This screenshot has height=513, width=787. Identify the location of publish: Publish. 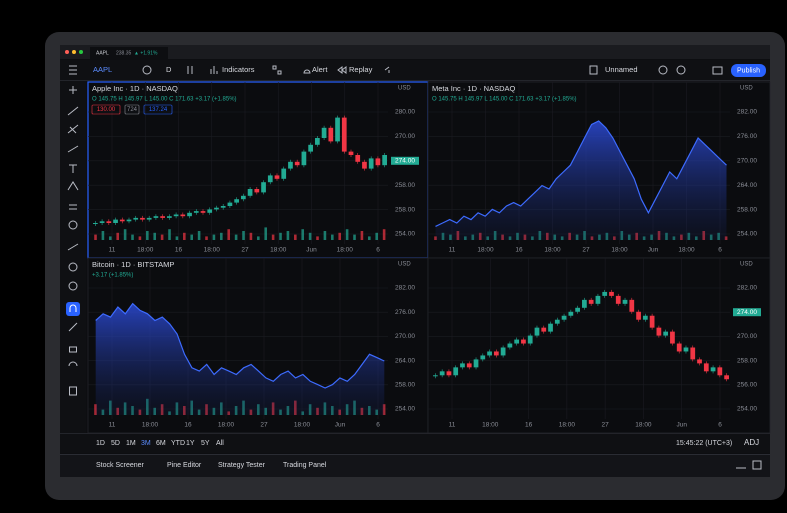
(748, 70).